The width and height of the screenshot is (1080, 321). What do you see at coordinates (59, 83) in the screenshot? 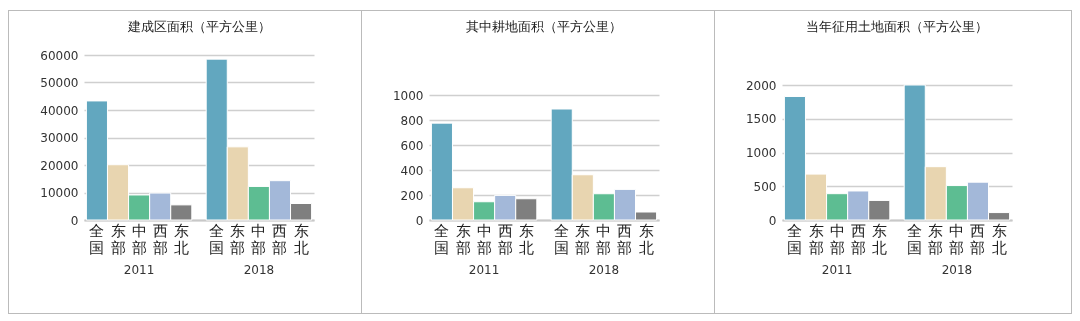
I see `y-tick-label: 50000` at bounding box center [59, 83].